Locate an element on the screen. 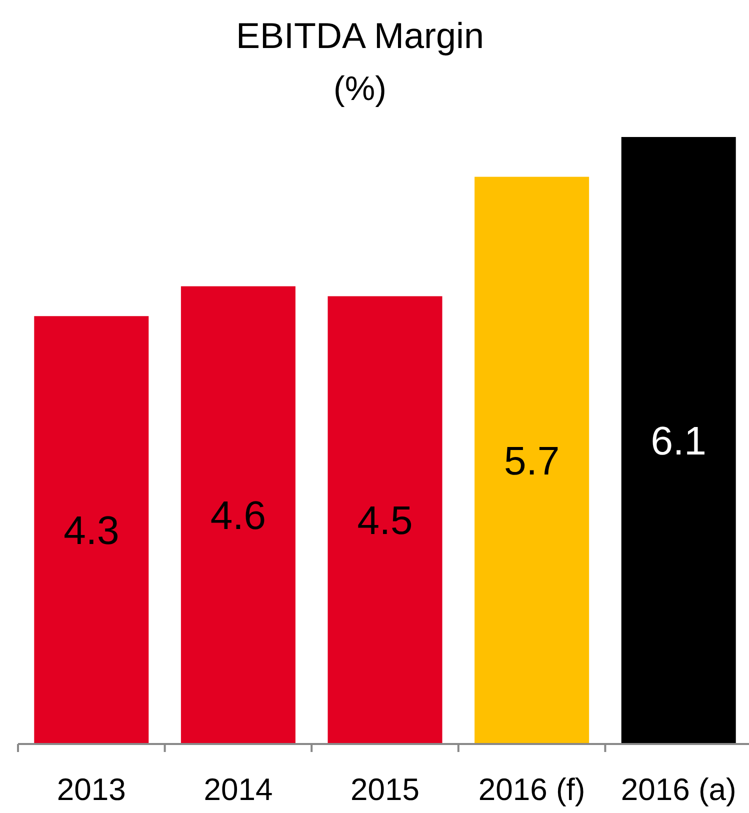 This screenshot has height=813, width=749. data-label: 5.7 is located at coordinates (532, 461).